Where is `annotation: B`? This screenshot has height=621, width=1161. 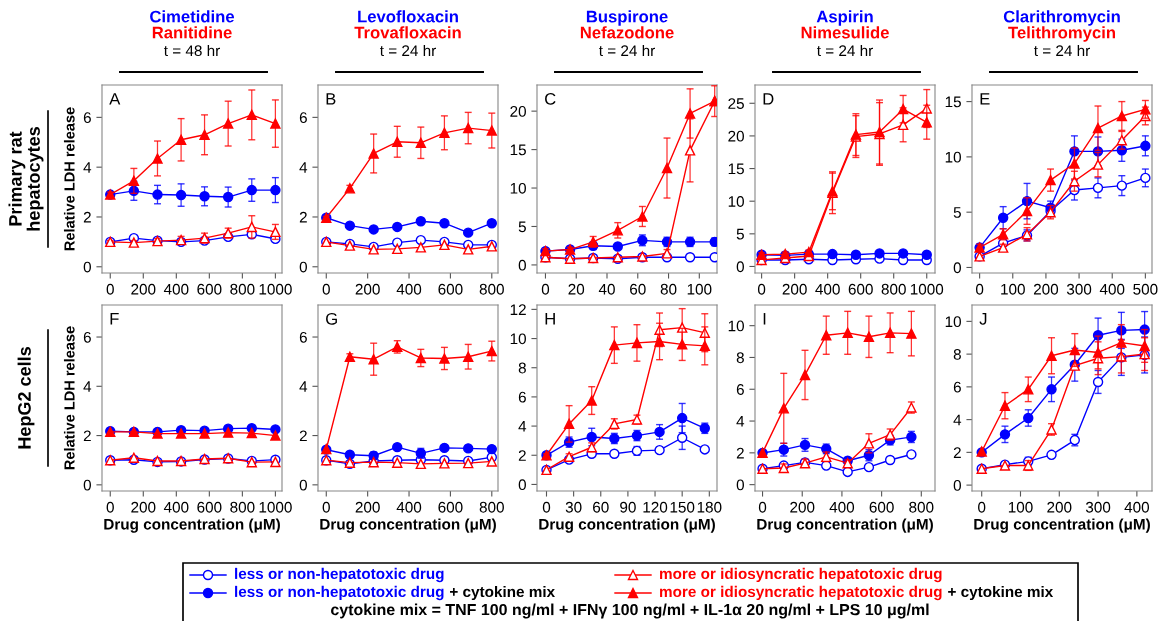 annotation: B is located at coordinates (331, 99).